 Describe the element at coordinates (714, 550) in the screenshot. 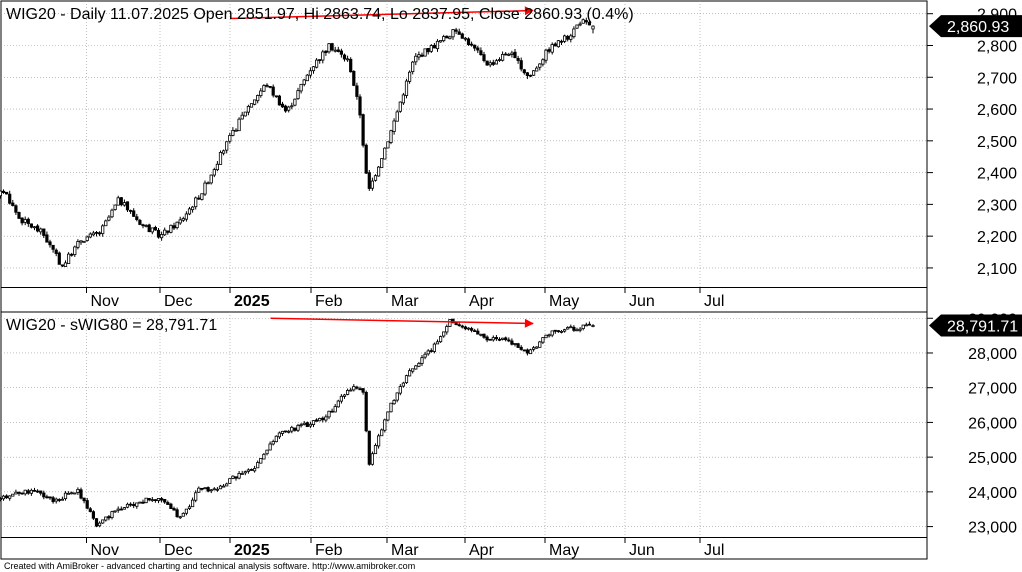

I see `month-label: Jul` at that location.